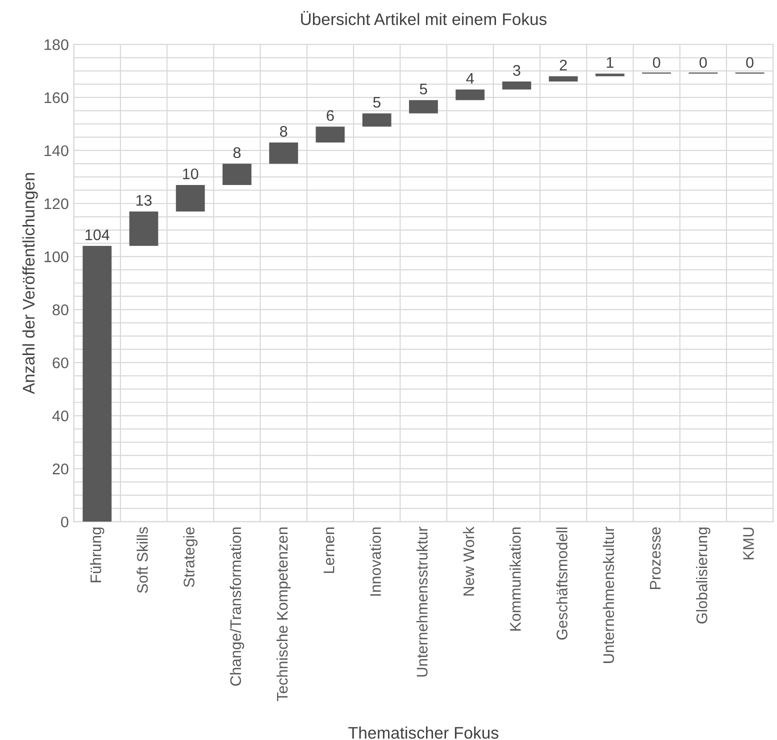 This screenshot has height=740, width=777. What do you see at coordinates (563, 65) in the screenshot?
I see `data-label: 2` at bounding box center [563, 65].